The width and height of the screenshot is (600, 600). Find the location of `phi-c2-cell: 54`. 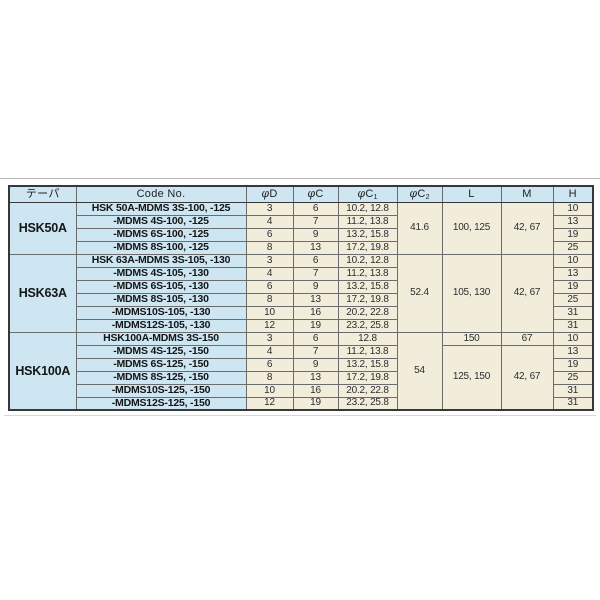

phi-c2-cell: 54 is located at coordinates (419, 371).